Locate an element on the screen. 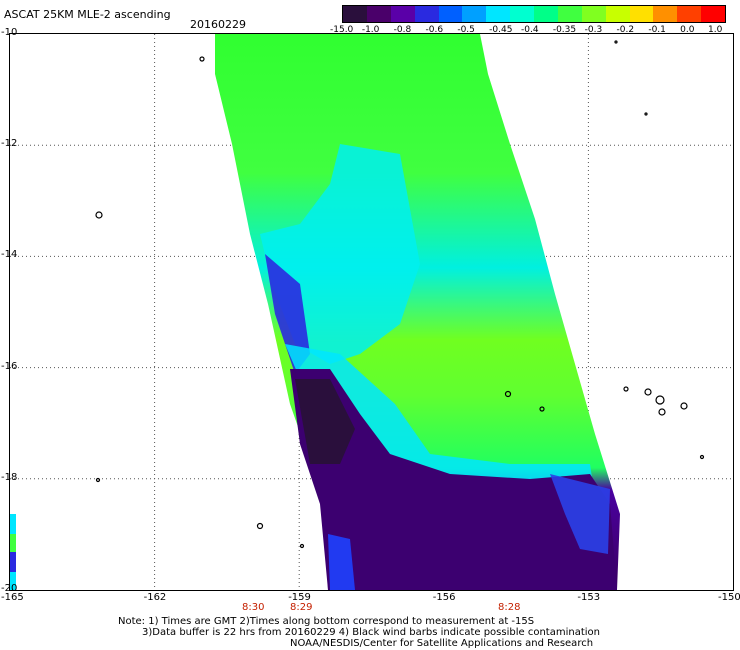 The height and width of the screenshot is (650, 740). color-scale-bar is located at coordinates (534, 14).